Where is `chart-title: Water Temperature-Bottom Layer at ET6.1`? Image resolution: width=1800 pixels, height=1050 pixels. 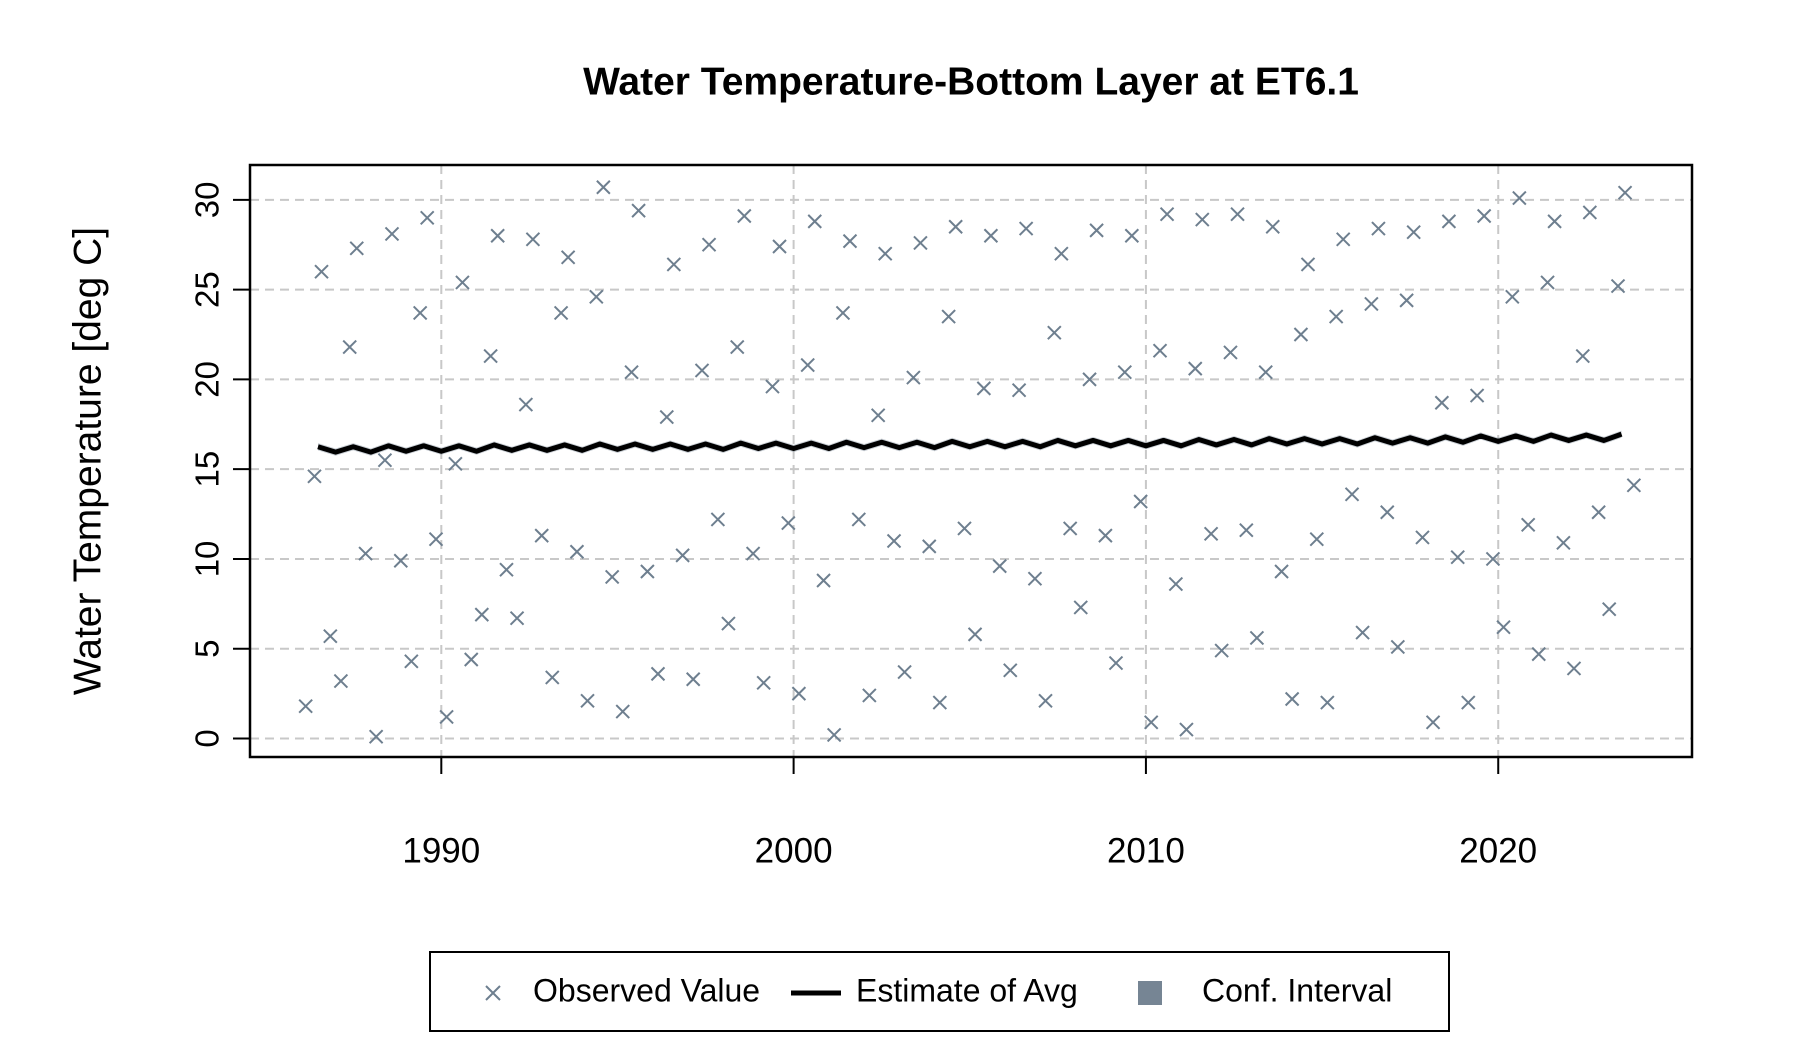
chart-title: Water Temperature-Bottom Layer at ET6.1 is located at coordinates (971, 81).